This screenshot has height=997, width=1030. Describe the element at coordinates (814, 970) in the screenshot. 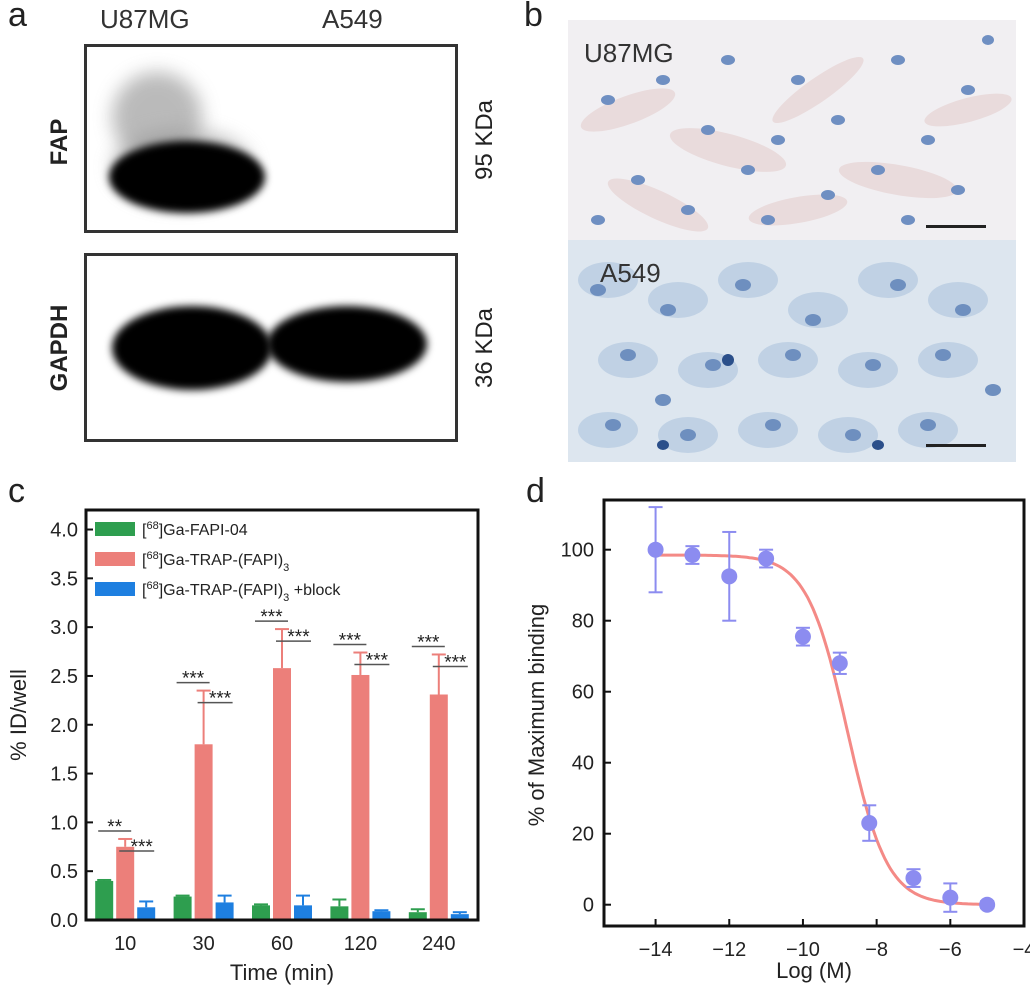

I see `d-x-axis-label: Log (M)` at that location.